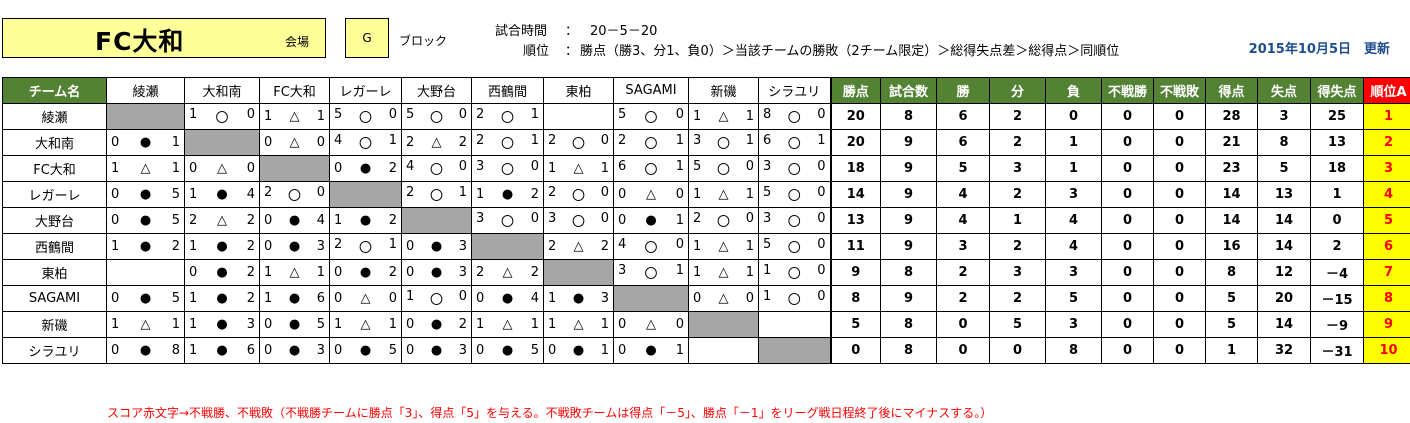 The height and width of the screenshot is (423, 1410). What do you see at coordinates (145, 194) in the screenshot?
I see `score-cell: 0 ● 5` at bounding box center [145, 194].